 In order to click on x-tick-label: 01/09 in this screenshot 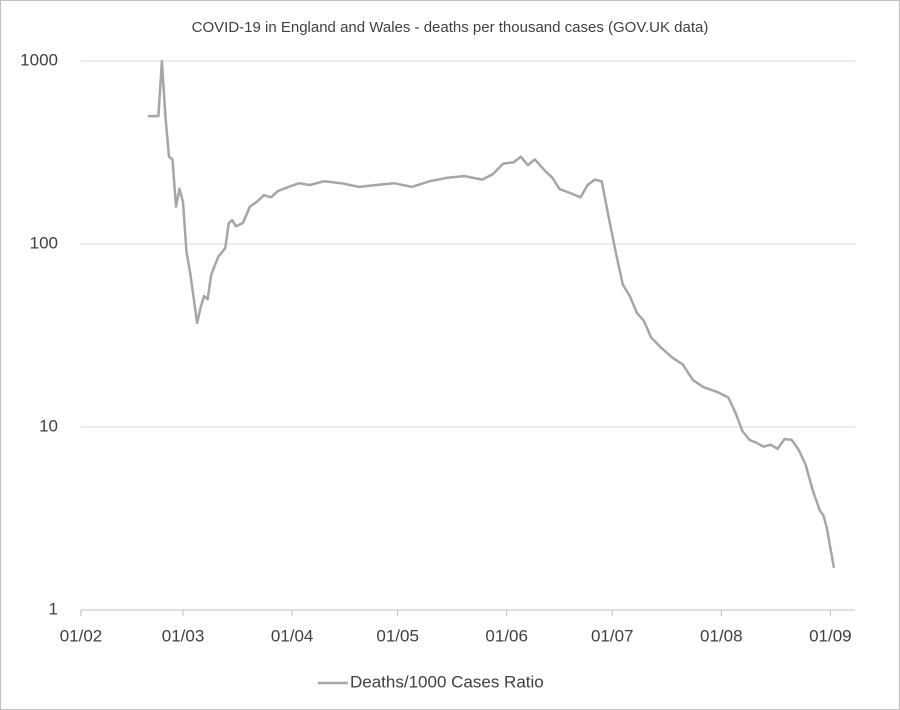, I will do `click(830, 635)`.